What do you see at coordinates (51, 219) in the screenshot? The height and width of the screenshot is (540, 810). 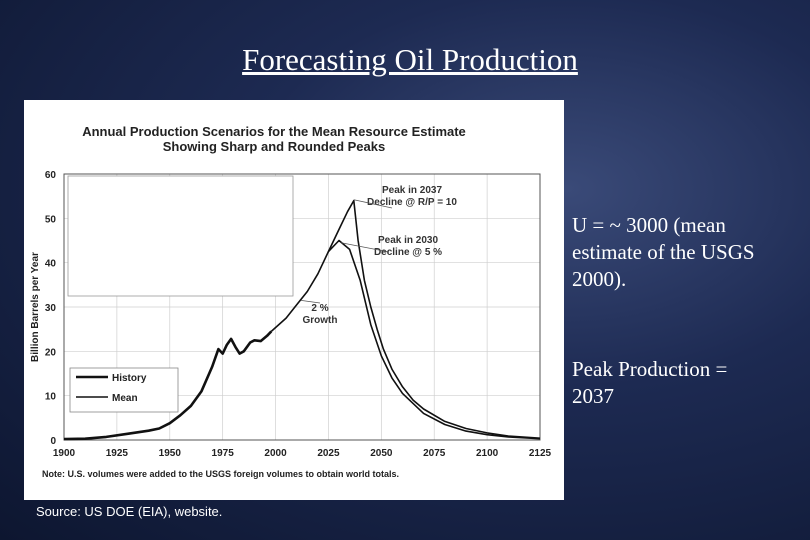 I see `y-tick-label: 50` at bounding box center [51, 219].